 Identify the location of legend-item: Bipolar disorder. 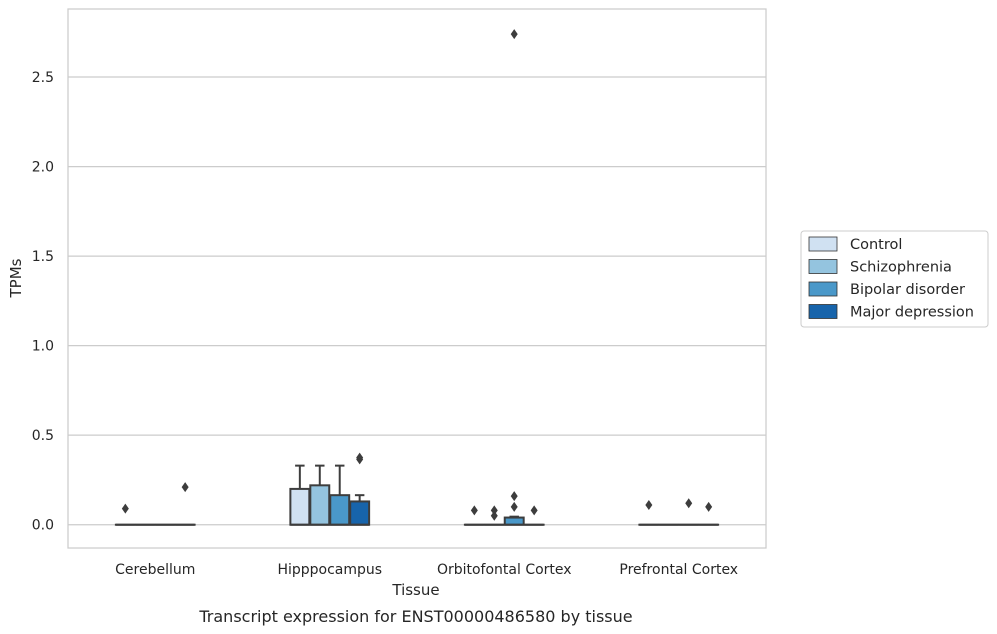
(886, 289).